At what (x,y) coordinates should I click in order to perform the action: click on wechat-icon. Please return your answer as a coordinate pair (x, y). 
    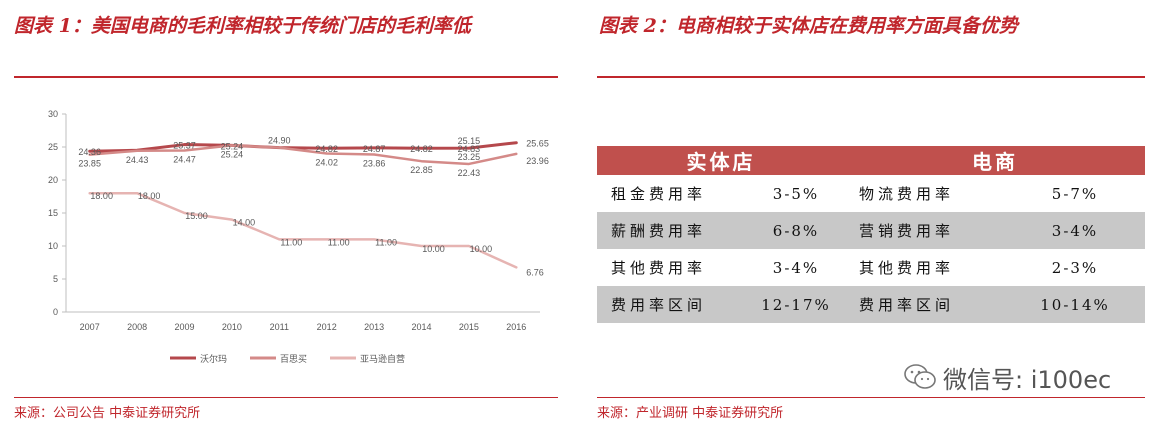
    Looking at the image, I should click on (920, 376).